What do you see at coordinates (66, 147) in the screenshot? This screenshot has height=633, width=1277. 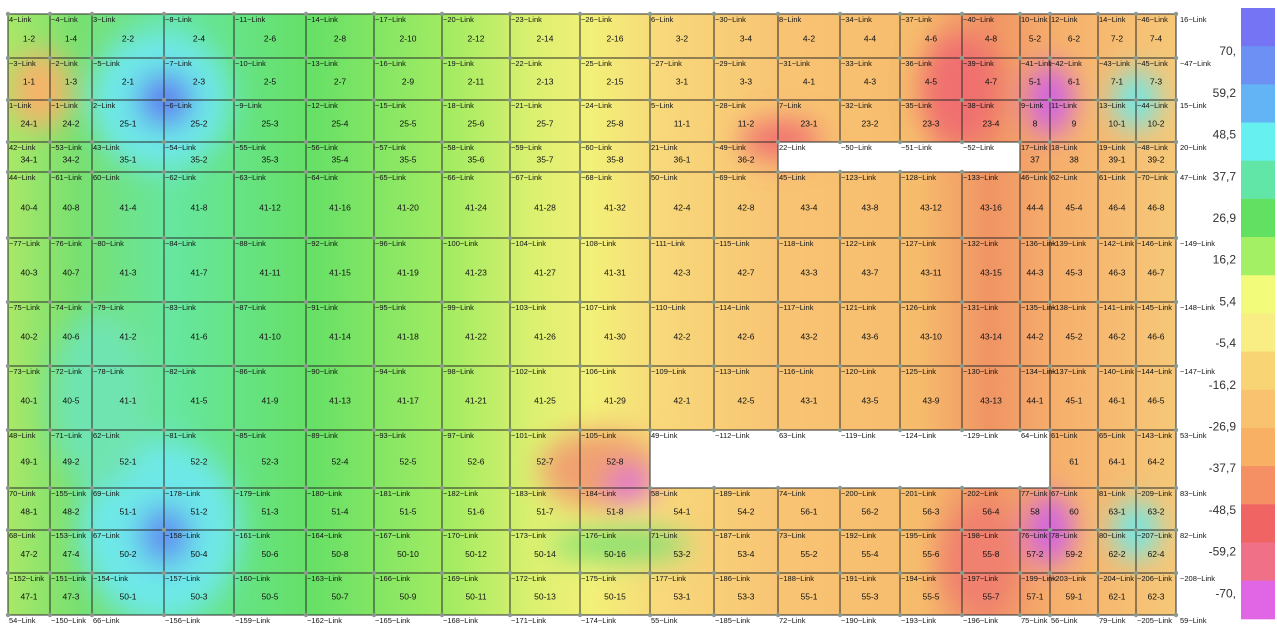 I see `link-label: ~53~Link` at bounding box center [66, 147].